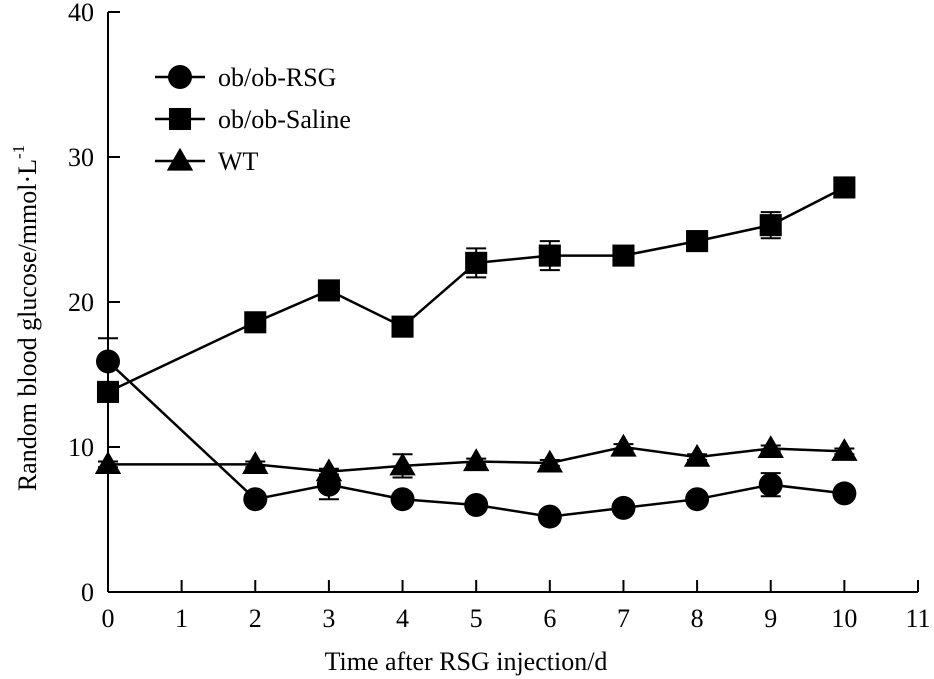 This screenshot has height=679, width=934. I want to click on x-tick-label: 5, so click(476, 618).